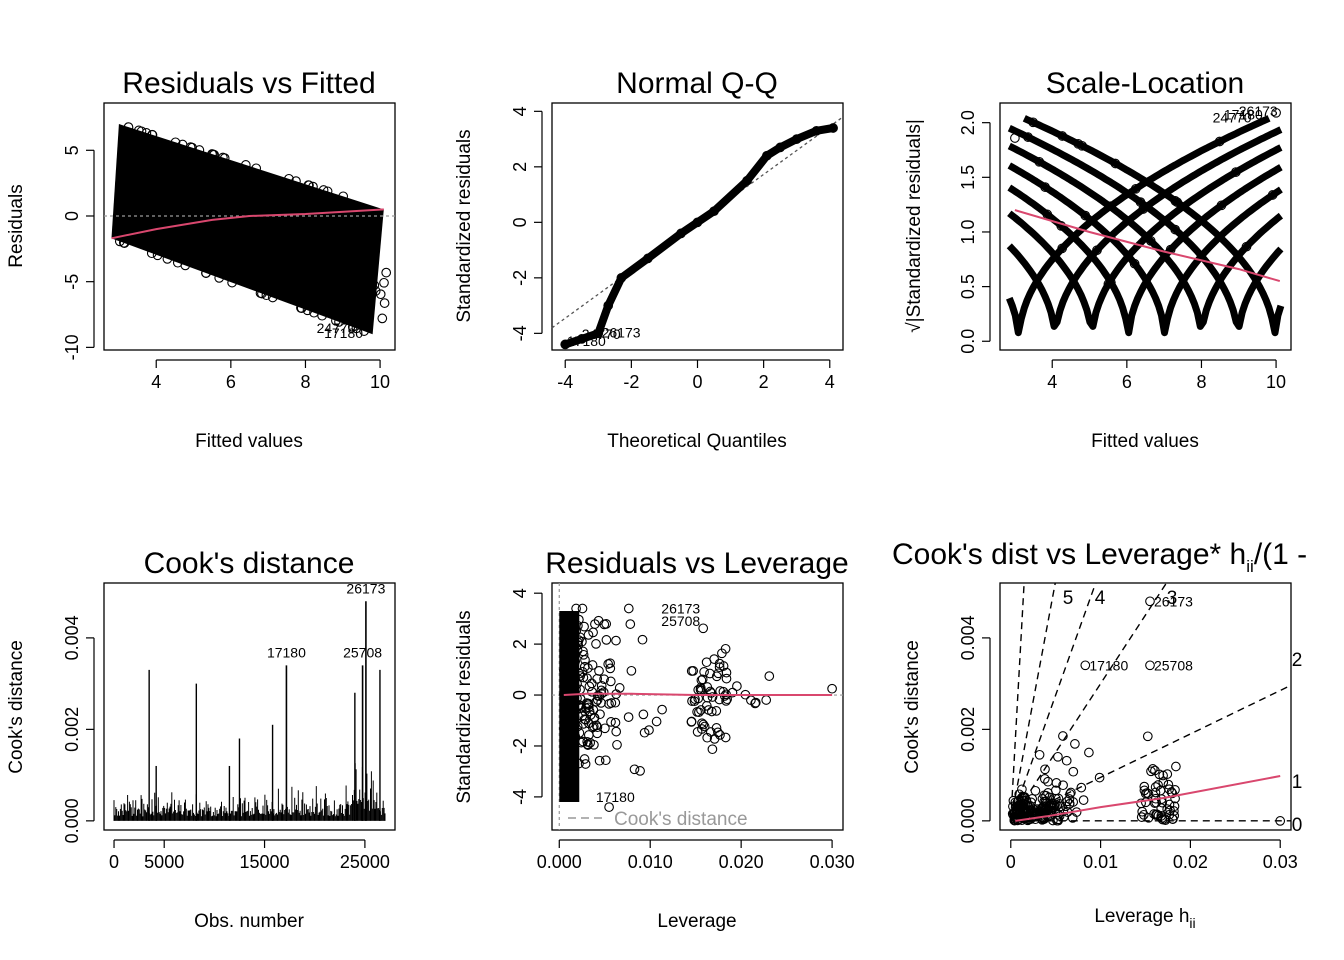  Describe the element at coordinates (968, 231) in the screenshot. I see `panel3-y-tick-label: 1.0` at that location.